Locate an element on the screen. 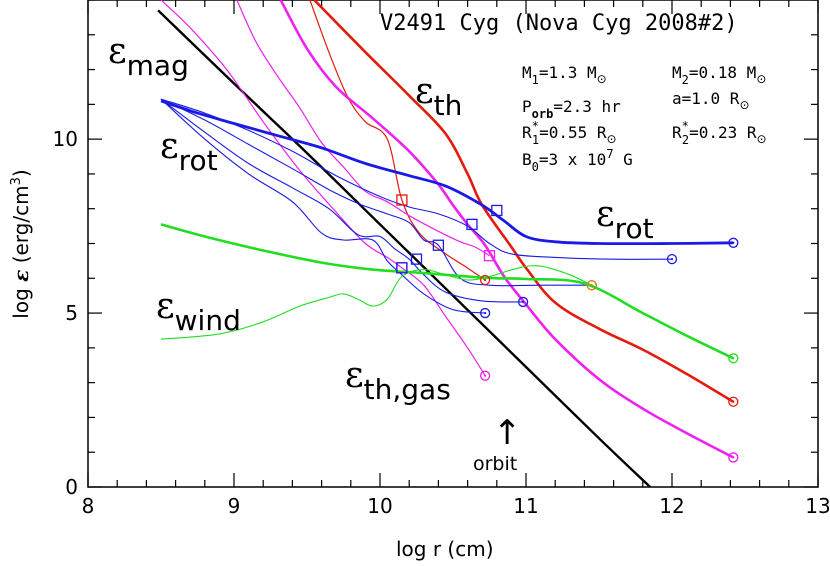 The width and height of the screenshot is (830, 566). end-marker-rot-thick is located at coordinates (733, 242).